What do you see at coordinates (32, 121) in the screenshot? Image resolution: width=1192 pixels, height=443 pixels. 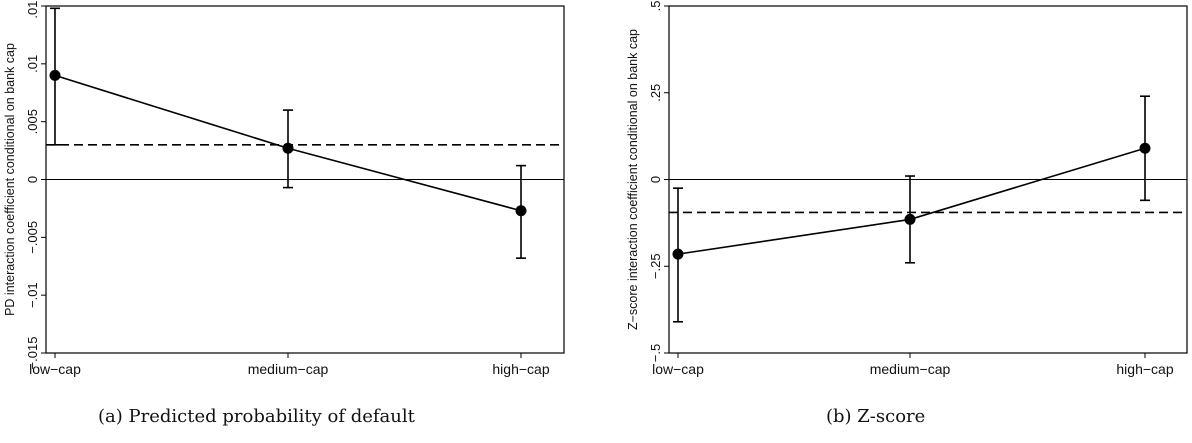 I see `y-tick-label: .005` at bounding box center [32, 121].